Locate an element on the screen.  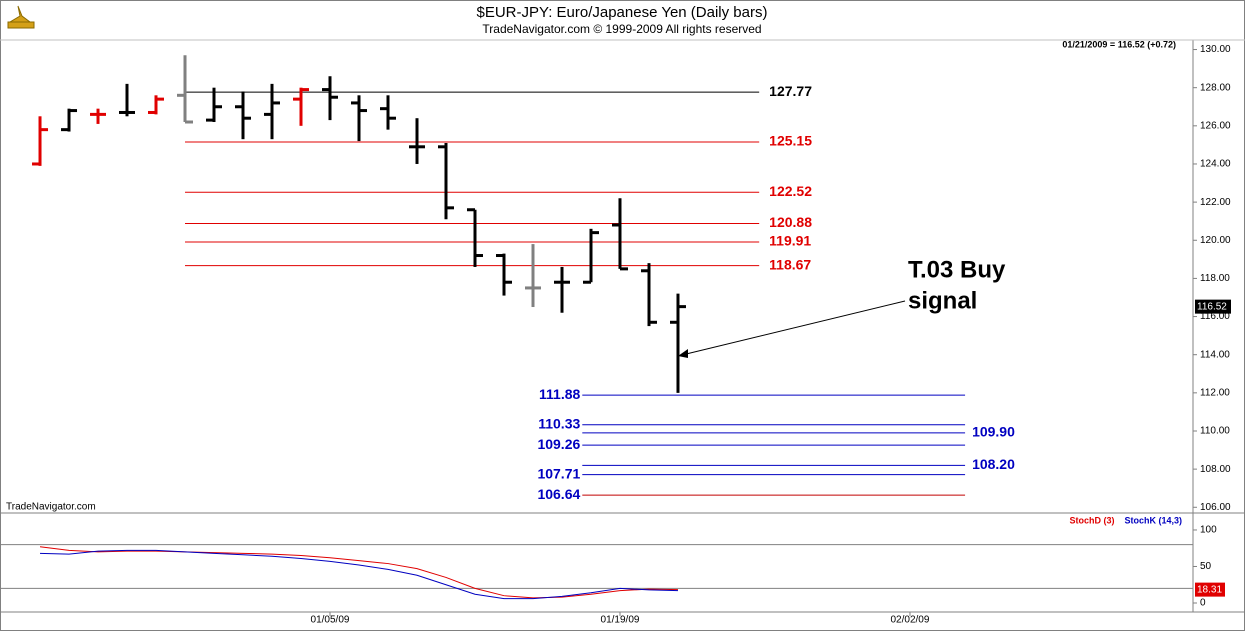
level-label: 127.77 is located at coordinates (790, 91).